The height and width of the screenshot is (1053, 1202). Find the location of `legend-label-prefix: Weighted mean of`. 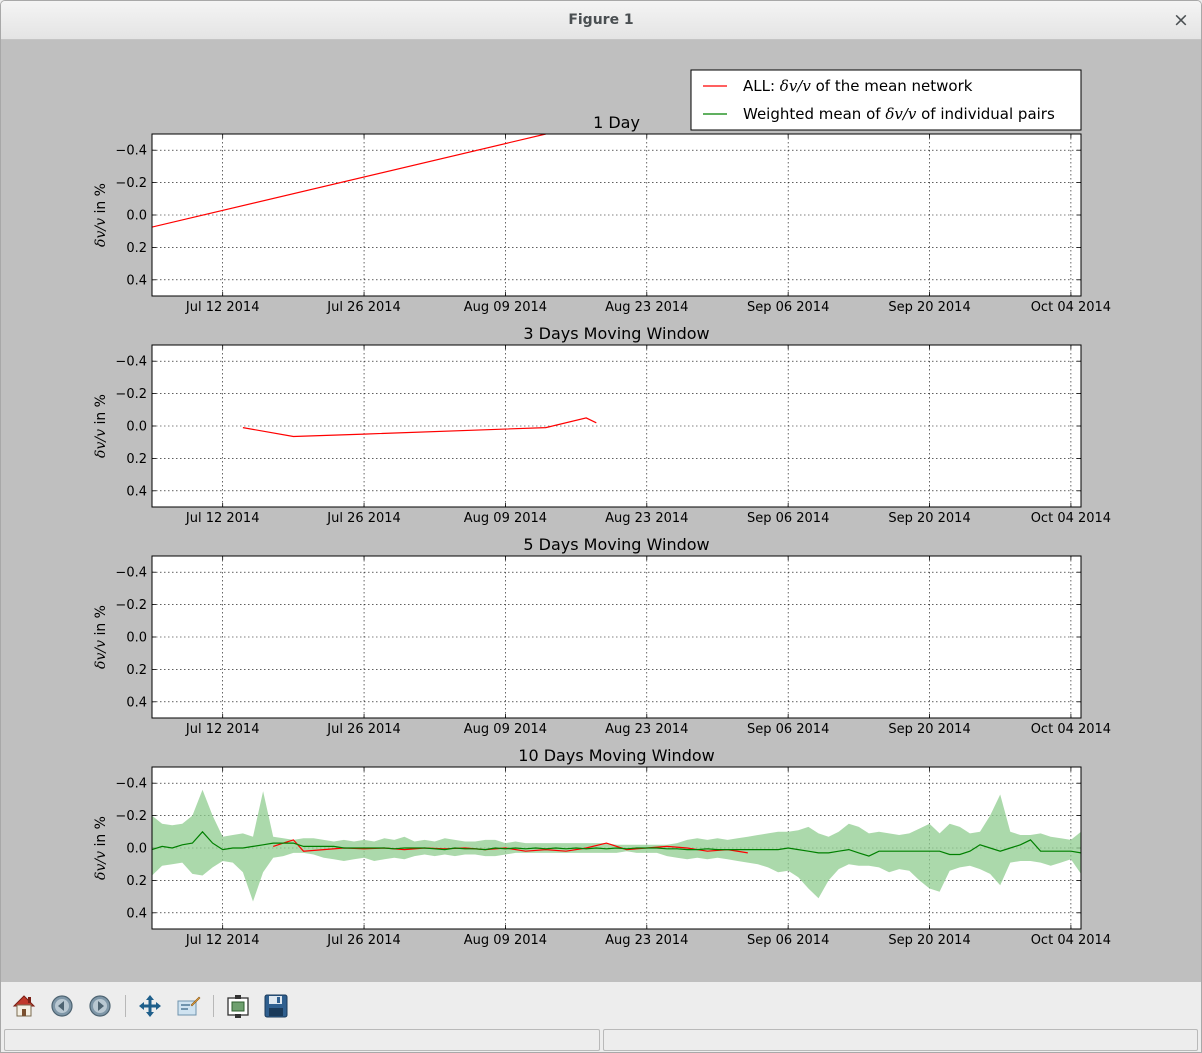

legend-label-prefix: Weighted mean of is located at coordinates (814, 114).